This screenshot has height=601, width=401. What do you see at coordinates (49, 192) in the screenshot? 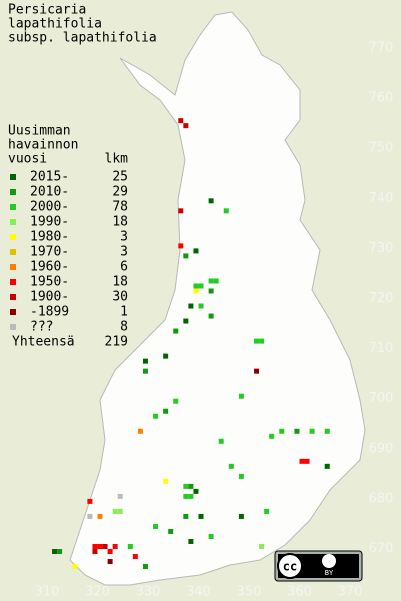
I see `legend-label: 2010-` at bounding box center [49, 192].